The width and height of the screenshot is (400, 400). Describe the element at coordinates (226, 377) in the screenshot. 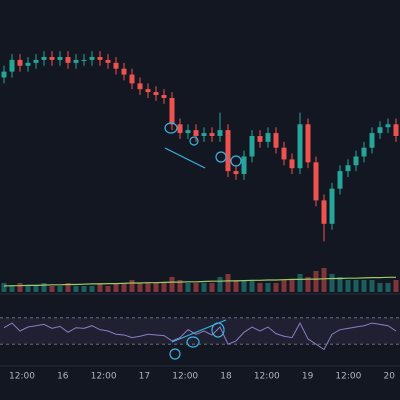

I see `x-tick-label: 18` at that location.